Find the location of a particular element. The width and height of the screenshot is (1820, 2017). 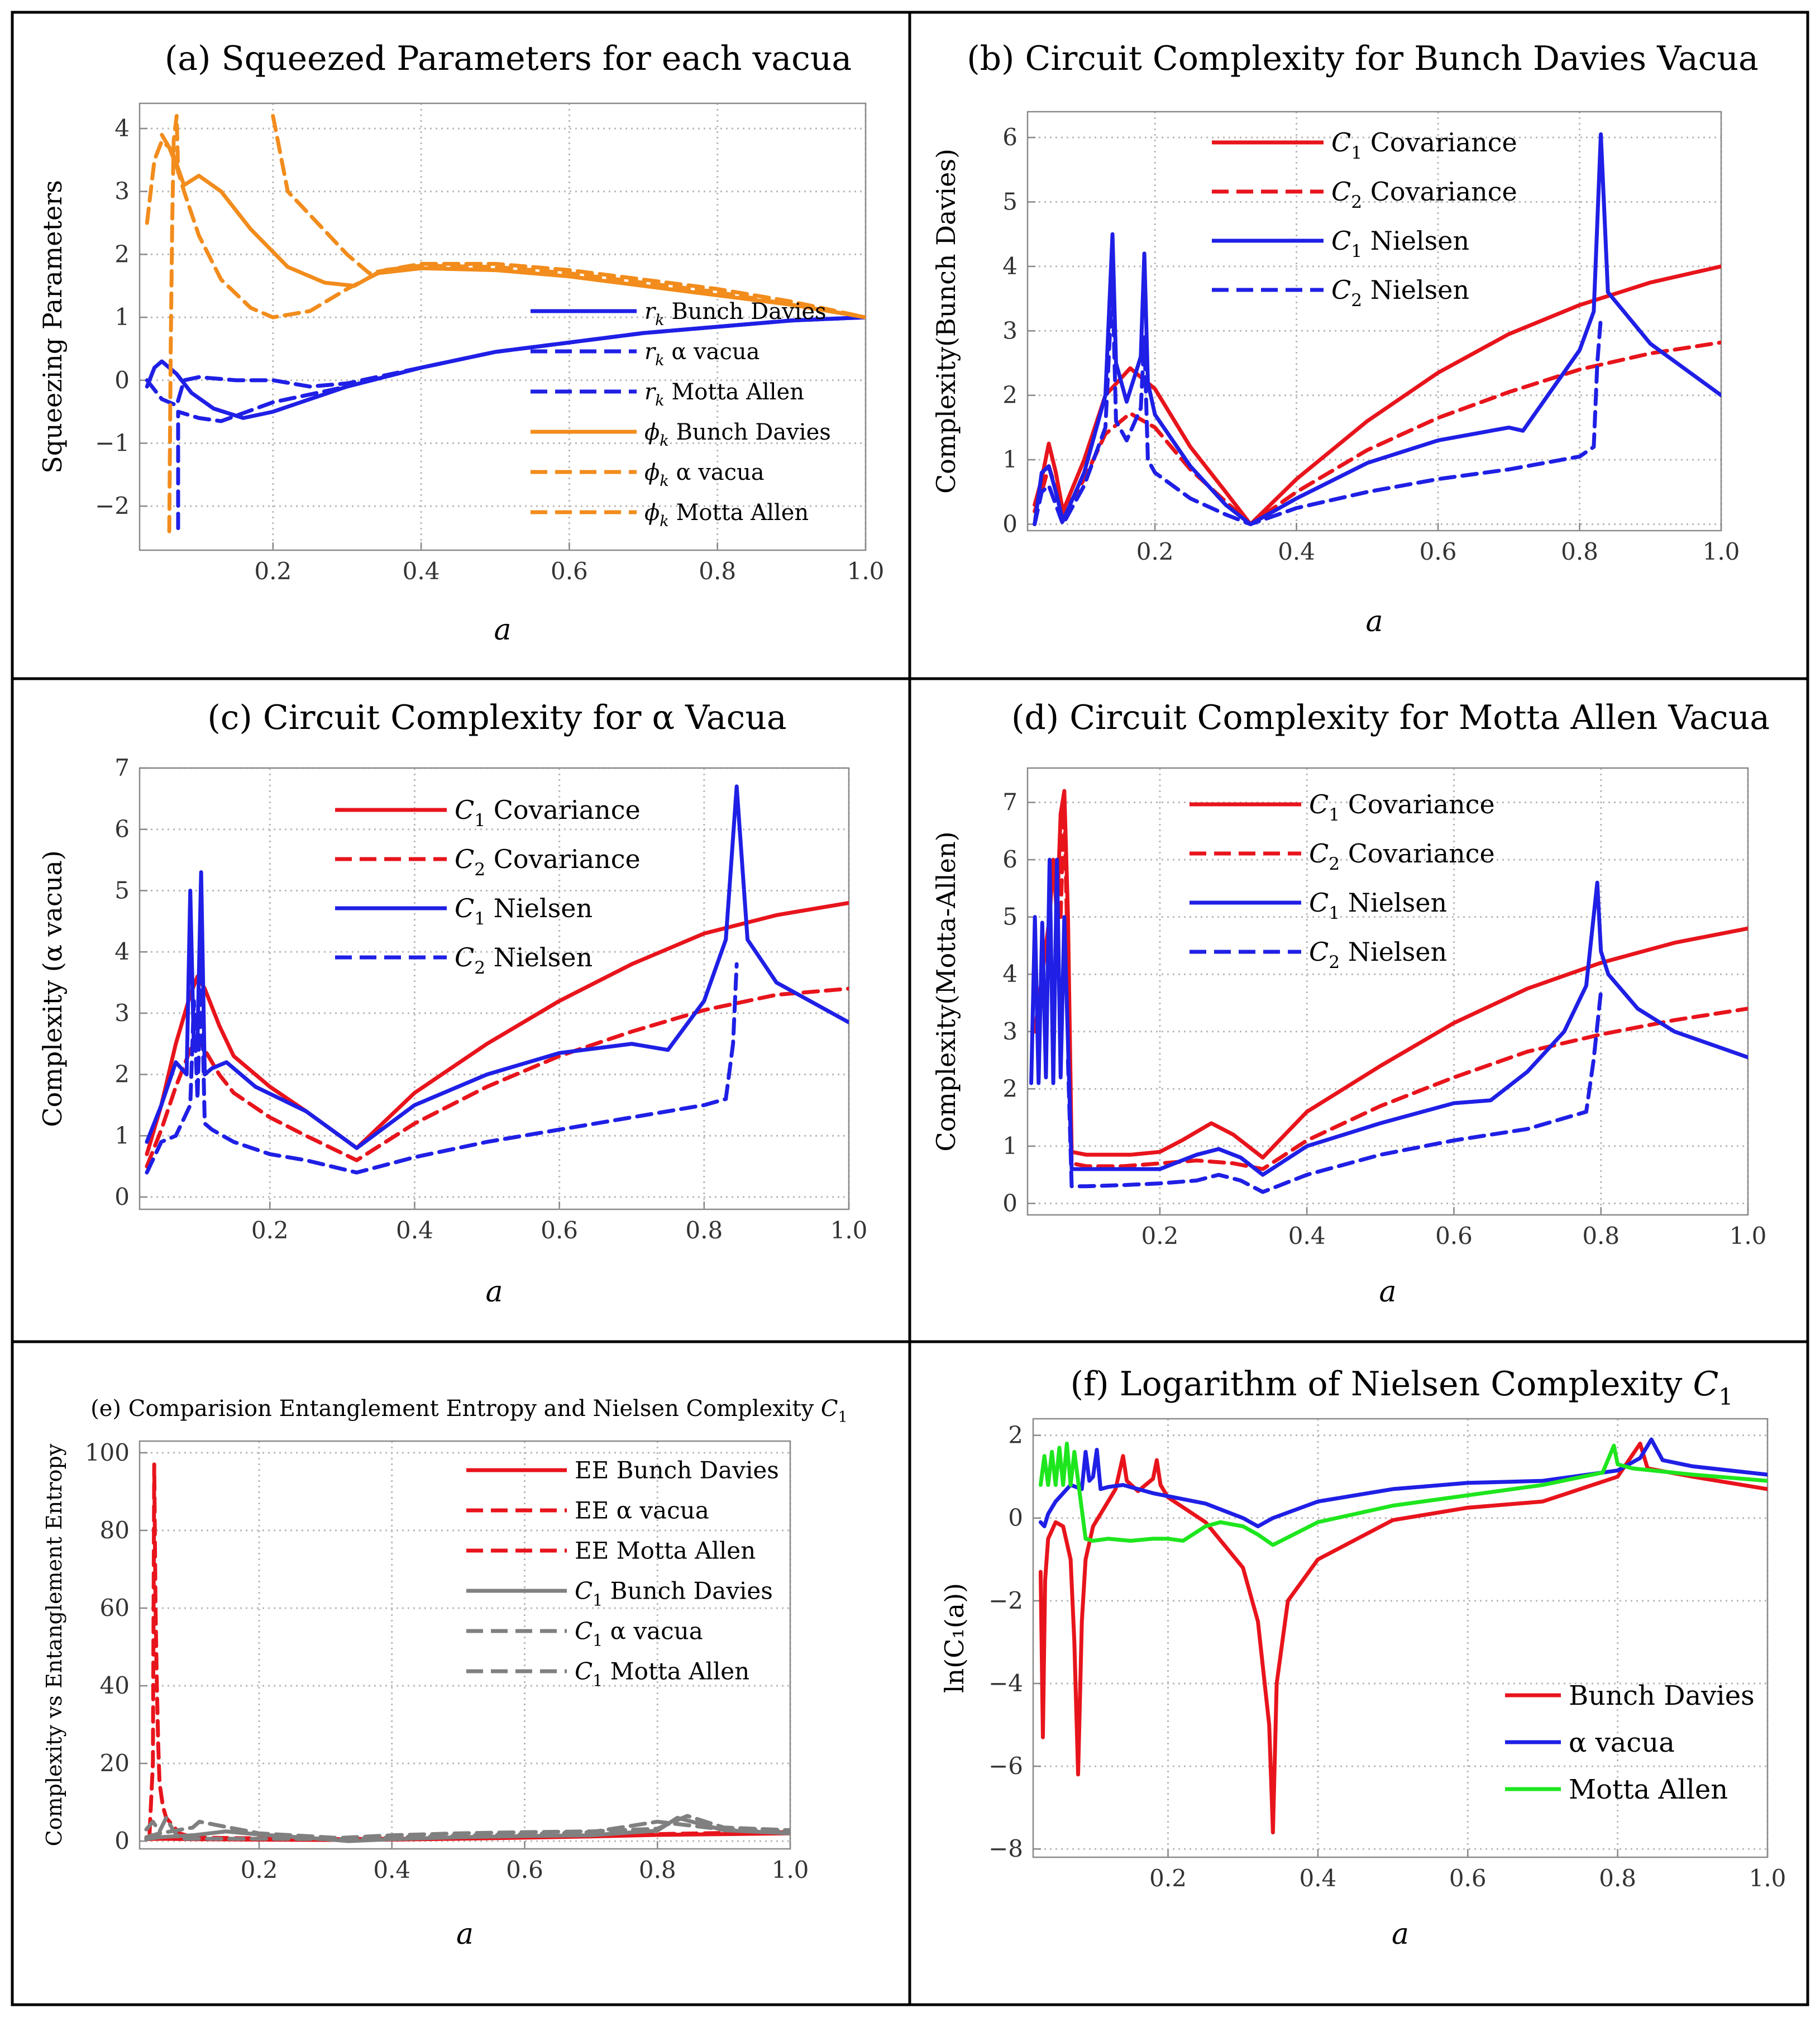

legend-label-a-1-symbol: r is located at coordinates (651, 352).